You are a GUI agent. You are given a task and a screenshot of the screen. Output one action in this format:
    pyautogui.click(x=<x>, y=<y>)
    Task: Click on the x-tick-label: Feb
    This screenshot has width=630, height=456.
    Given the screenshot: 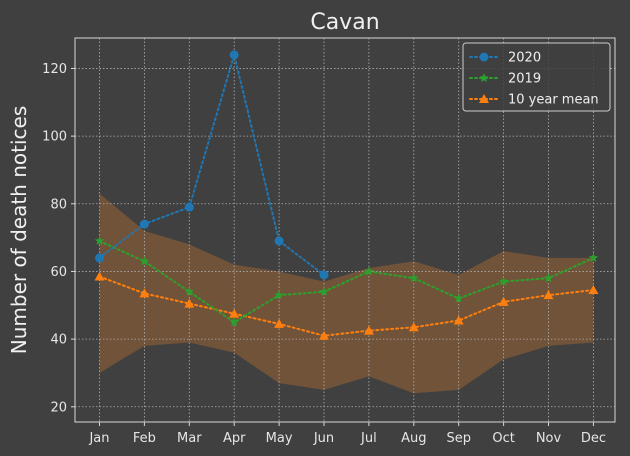 What is the action you would take?
    pyautogui.click(x=144, y=438)
    